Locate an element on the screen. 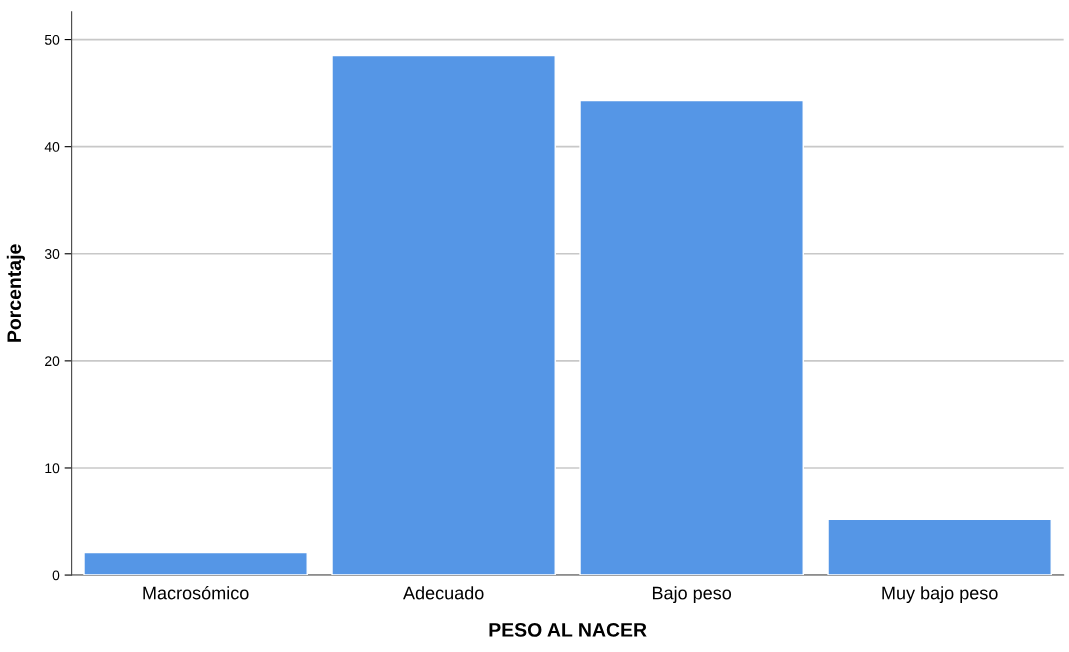  y-tick-label: 10 is located at coordinates (52, 468).